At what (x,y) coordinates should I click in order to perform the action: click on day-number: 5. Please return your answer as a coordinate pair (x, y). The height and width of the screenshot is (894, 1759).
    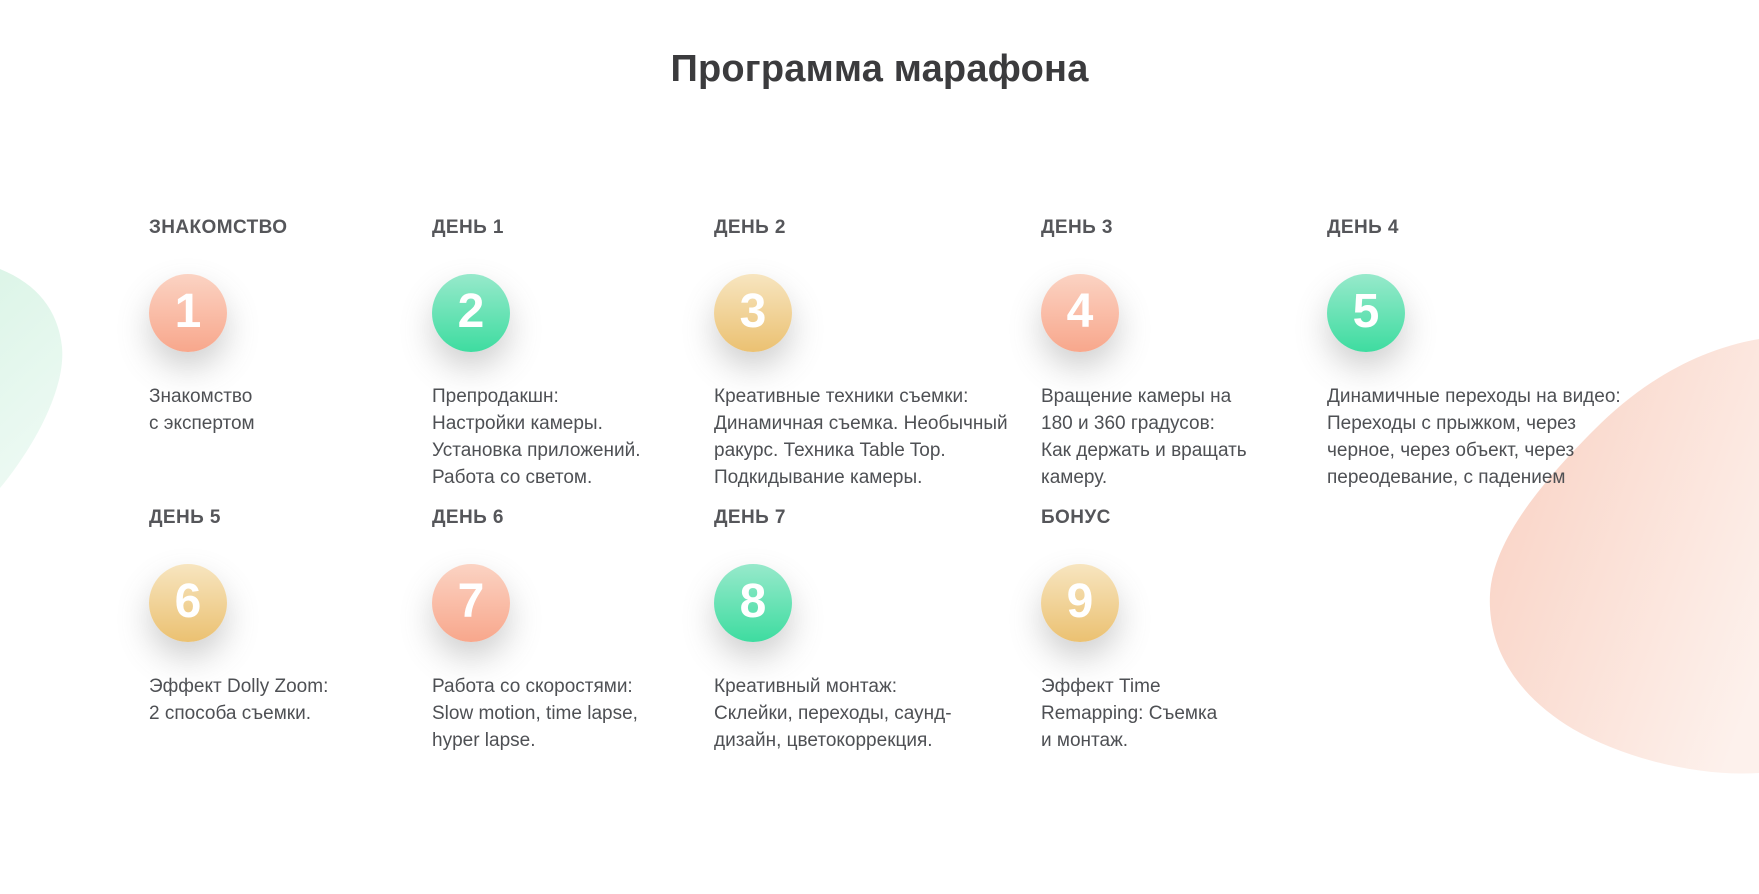
    Looking at the image, I should click on (1366, 311).